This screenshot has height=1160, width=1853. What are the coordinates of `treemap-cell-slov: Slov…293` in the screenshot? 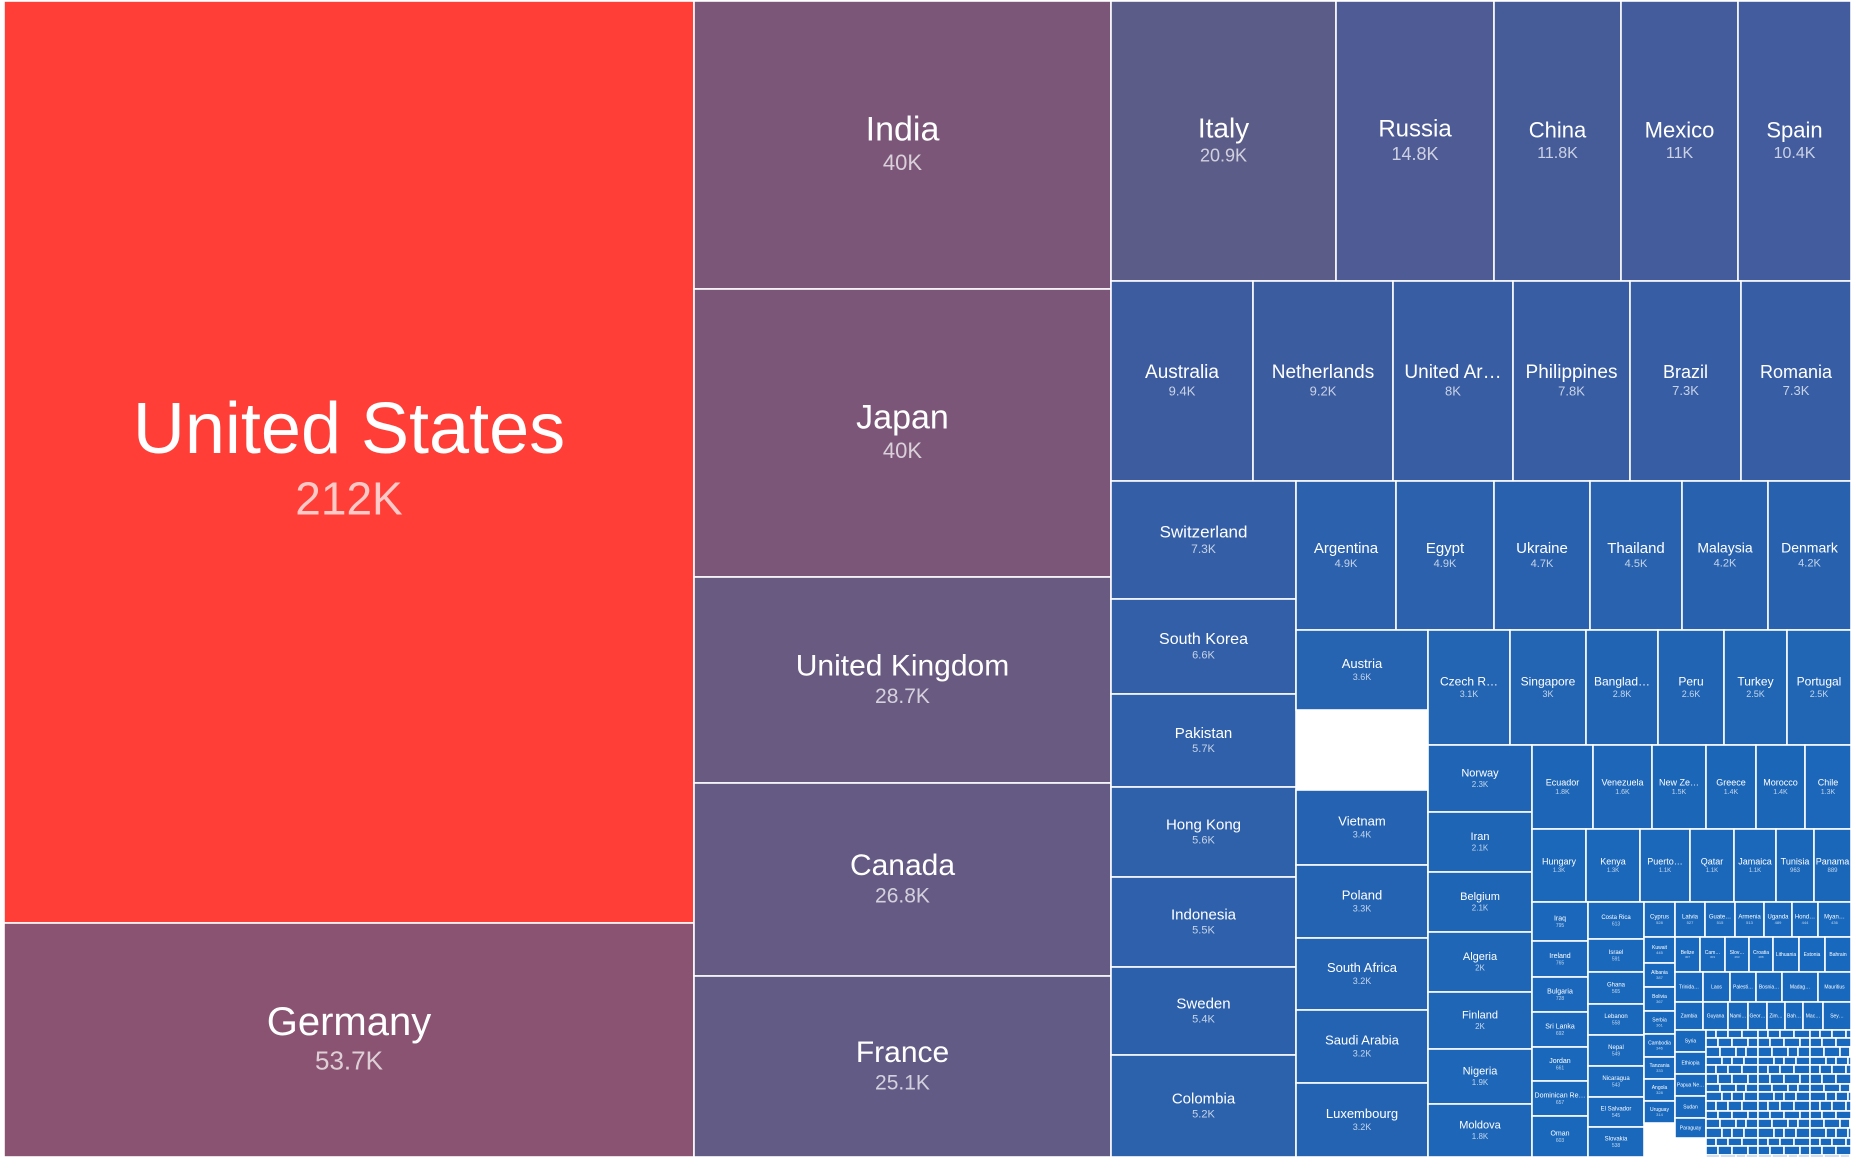 It's located at (1737, 954).